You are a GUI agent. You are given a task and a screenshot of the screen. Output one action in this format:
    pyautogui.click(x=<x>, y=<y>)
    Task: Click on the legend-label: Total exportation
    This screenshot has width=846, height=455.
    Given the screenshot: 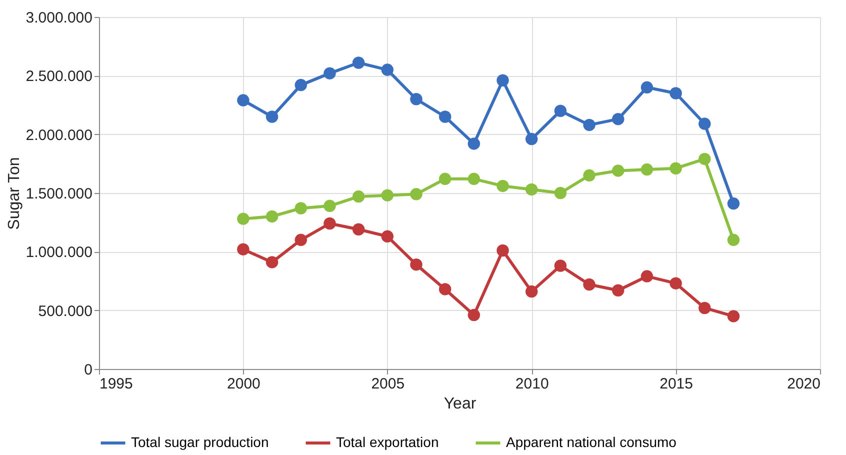 What is the action you would take?
    pyautogui.click(x=387, y=442)
    